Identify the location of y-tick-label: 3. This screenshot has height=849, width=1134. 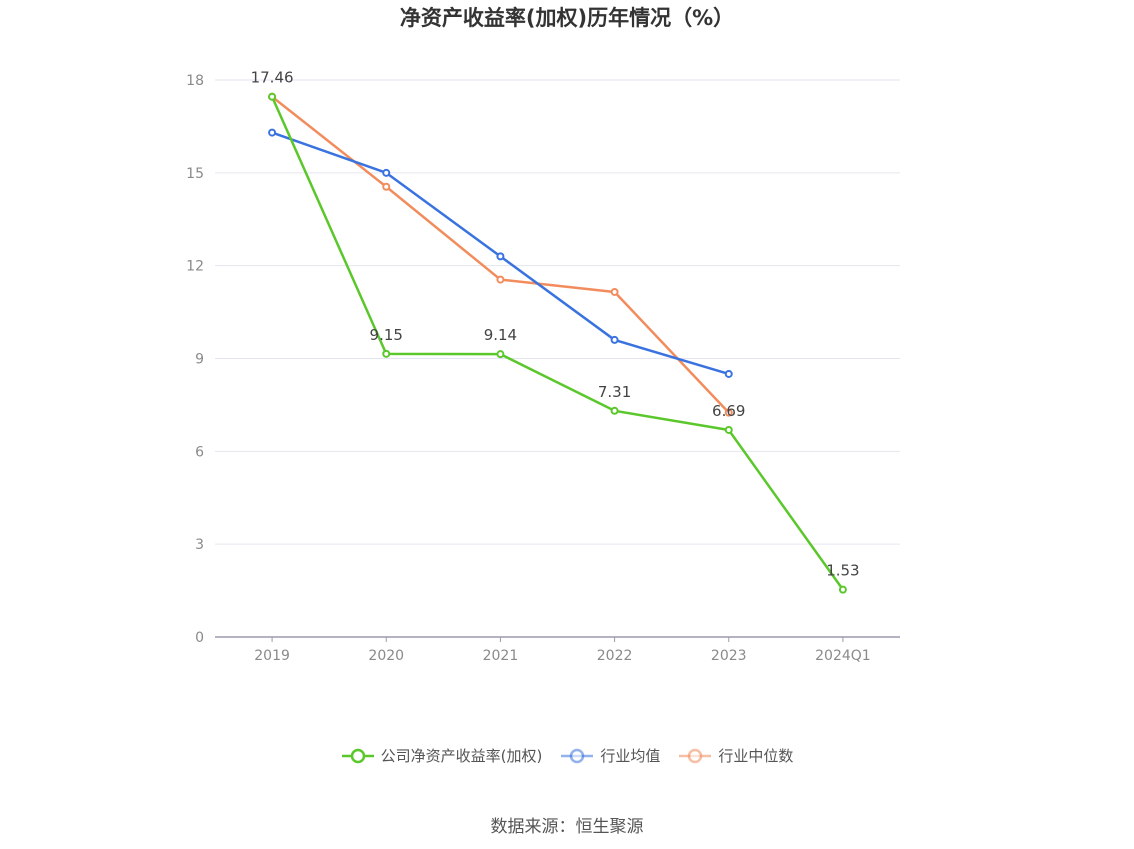
(199, 545).